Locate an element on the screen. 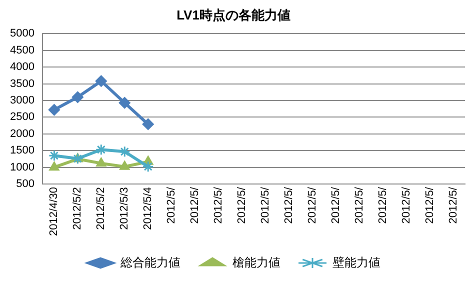  y-tick-label: 3500 is located at coordinates (22, 84).